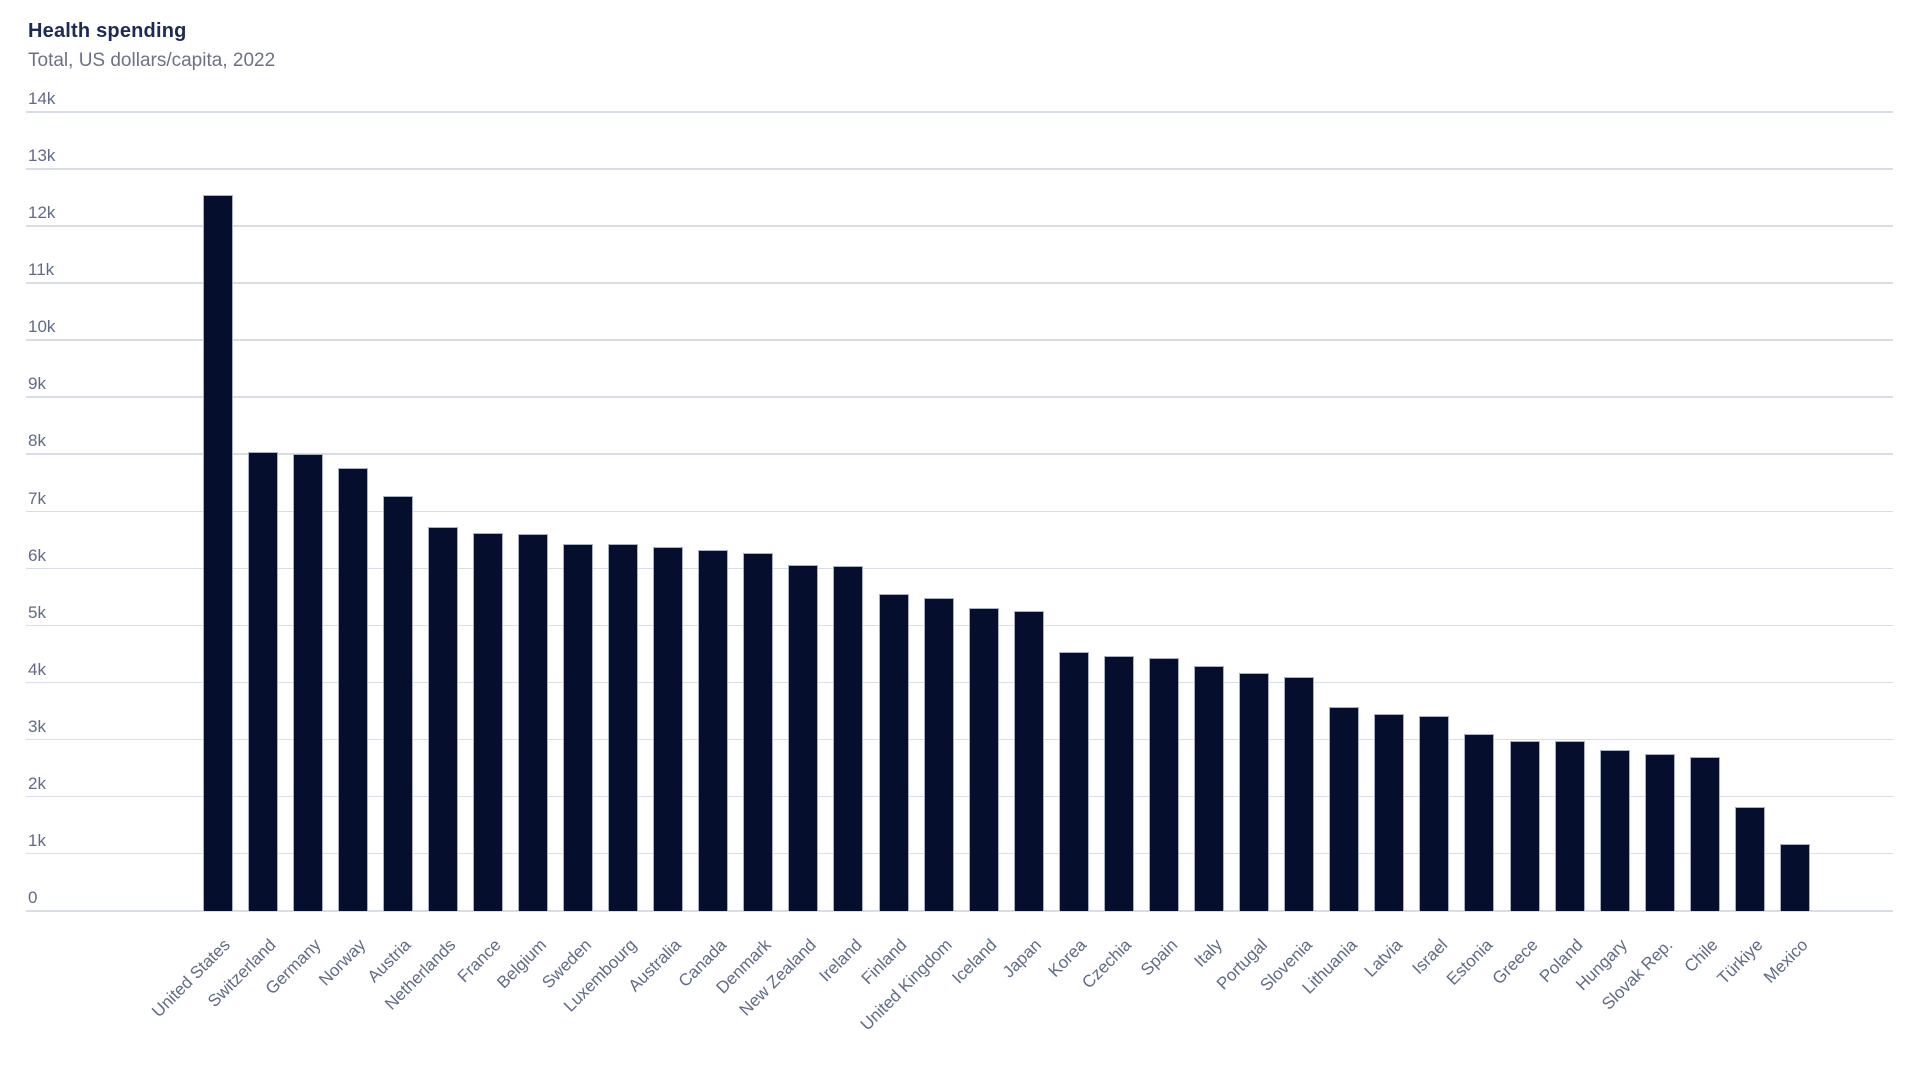 The height and width of the screenshot is (1080, 1920). What do you see at coordinates (152, 60) in the screenshot?
I see `page-subtitle: Total, US dollars/capita, 2022` at bounding box center [152, 60].